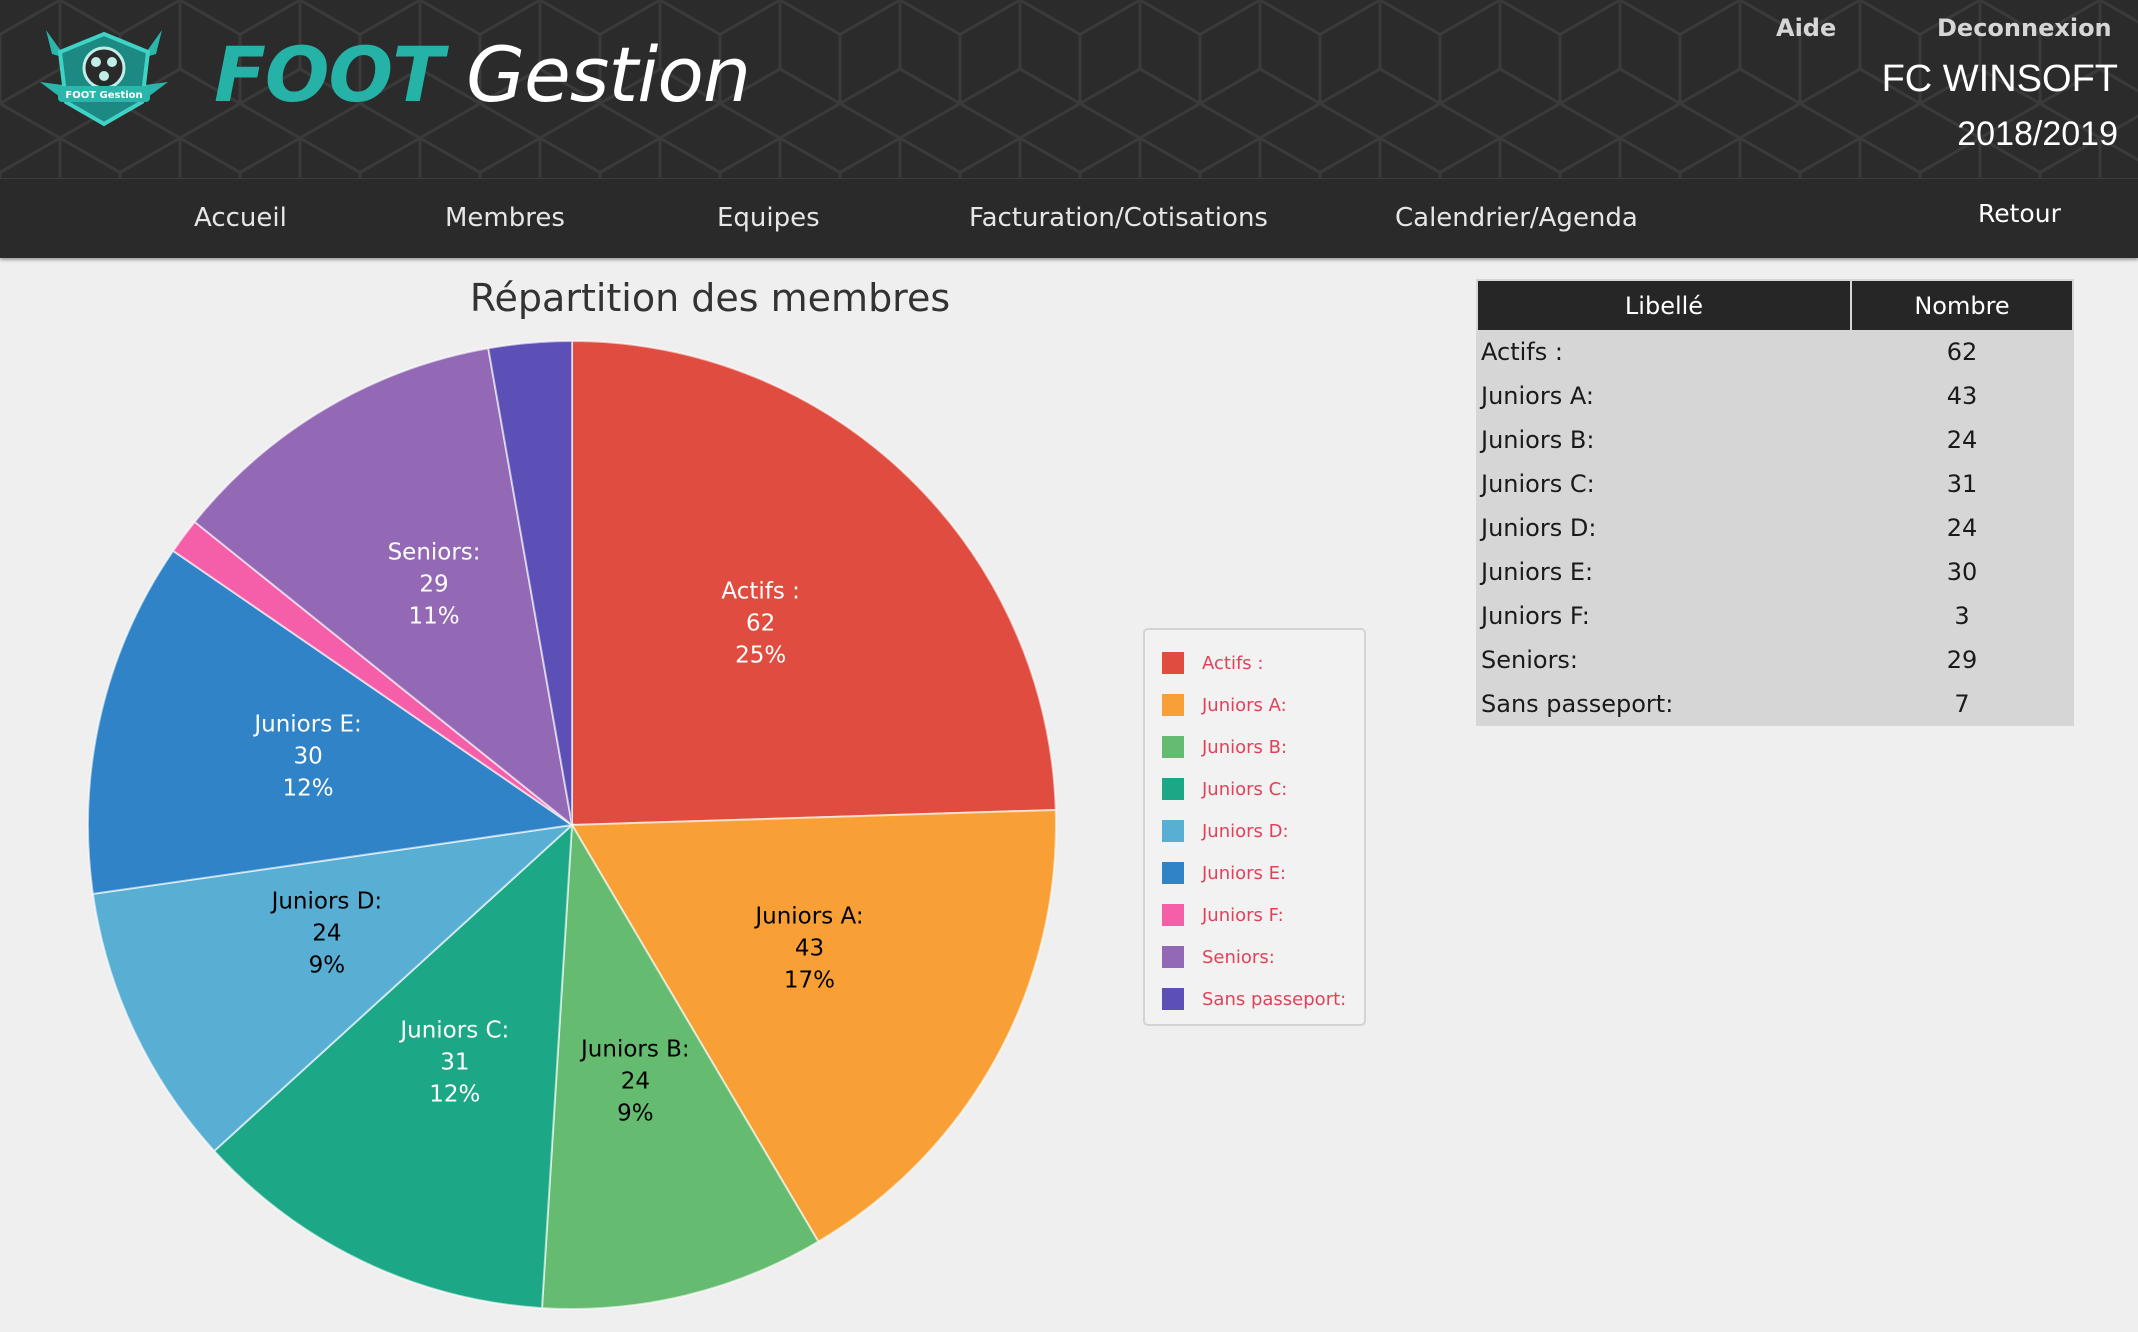  I want to click on hexagon-background, so click(1069, 89).